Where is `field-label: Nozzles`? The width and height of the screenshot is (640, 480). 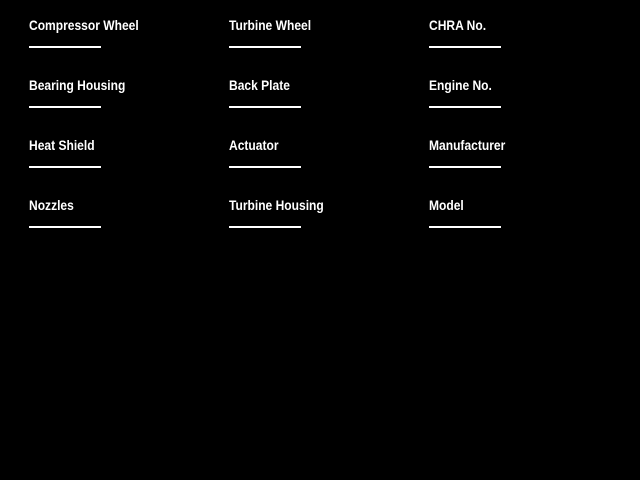
field-label: Nozzles is located at coordinates (51, 205).